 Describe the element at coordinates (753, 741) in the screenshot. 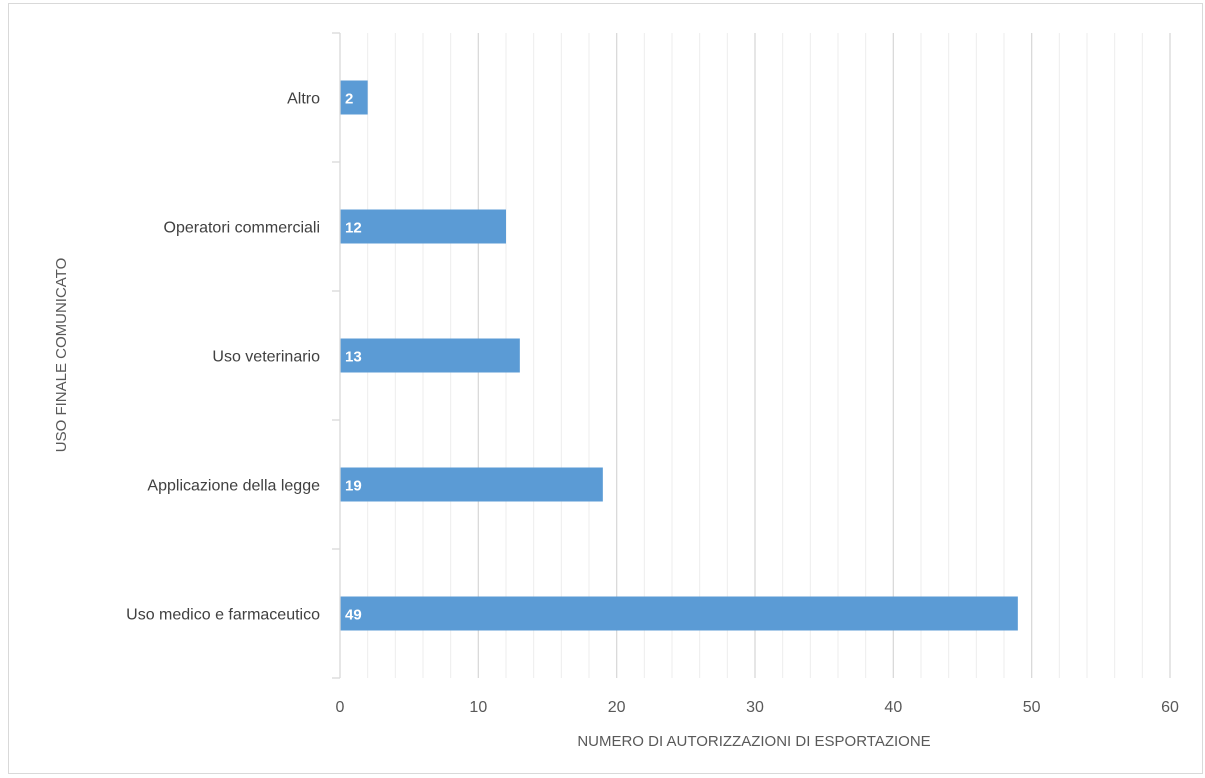

I see `x-axis-title: NUMERO DI AUTORIZZAZIONI DI ESPORTAZIONE` at that location.